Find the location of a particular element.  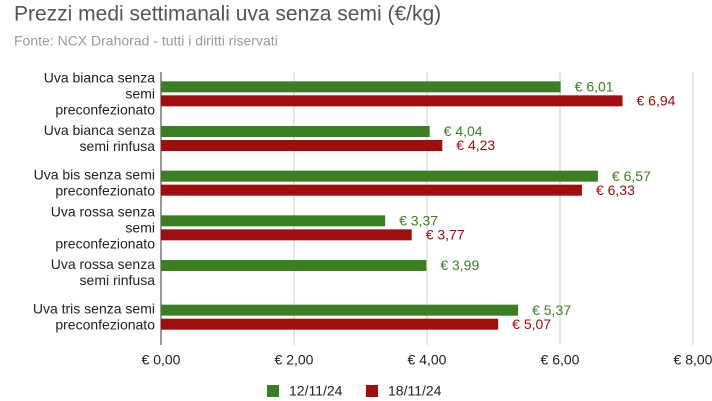

y-tick-label: Uva bis senza semi preconfezionato is located at coordinates (95, 182).